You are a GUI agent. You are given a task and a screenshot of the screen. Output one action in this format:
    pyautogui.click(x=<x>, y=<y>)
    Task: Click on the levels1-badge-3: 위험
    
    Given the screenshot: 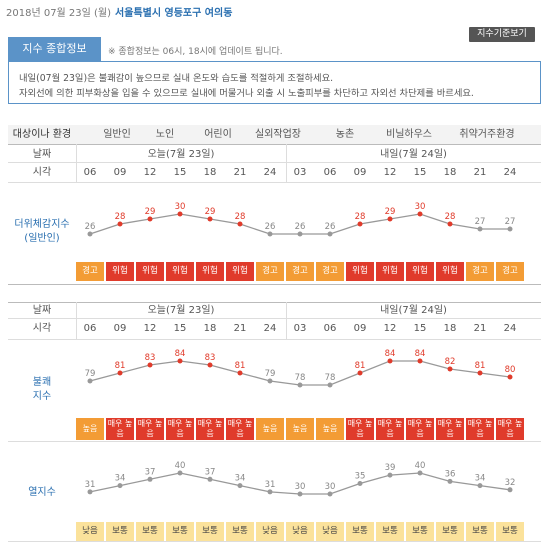 What is the action you would take?
    pyautogui.click(x=180, y=271)
    